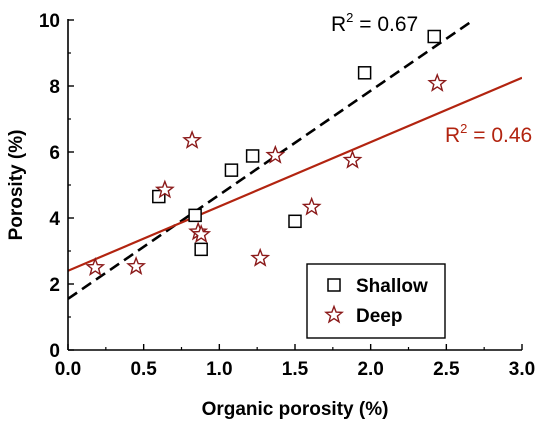 This screenshot has height=426, width=550. What do you see at coordinates (295, 369) in the screenshot?
I see `x-tick-label: 1.5` at bounding box center [295, 369].